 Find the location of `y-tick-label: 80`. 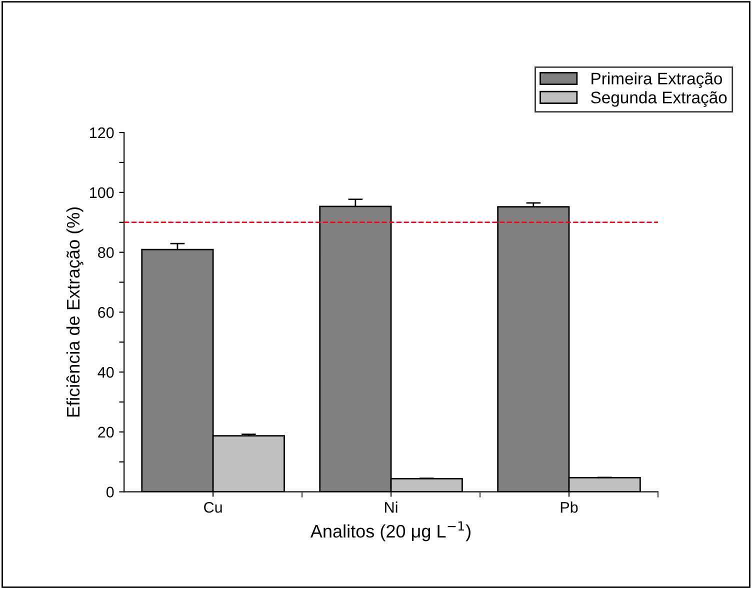

y-tick-label: 80 is located at coordinates (106, 252).